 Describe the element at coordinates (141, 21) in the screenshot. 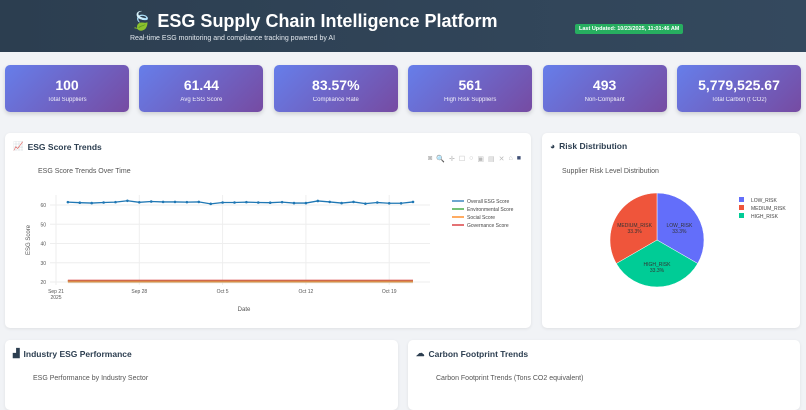

I see `leaf-icon: 🍃` at that location.